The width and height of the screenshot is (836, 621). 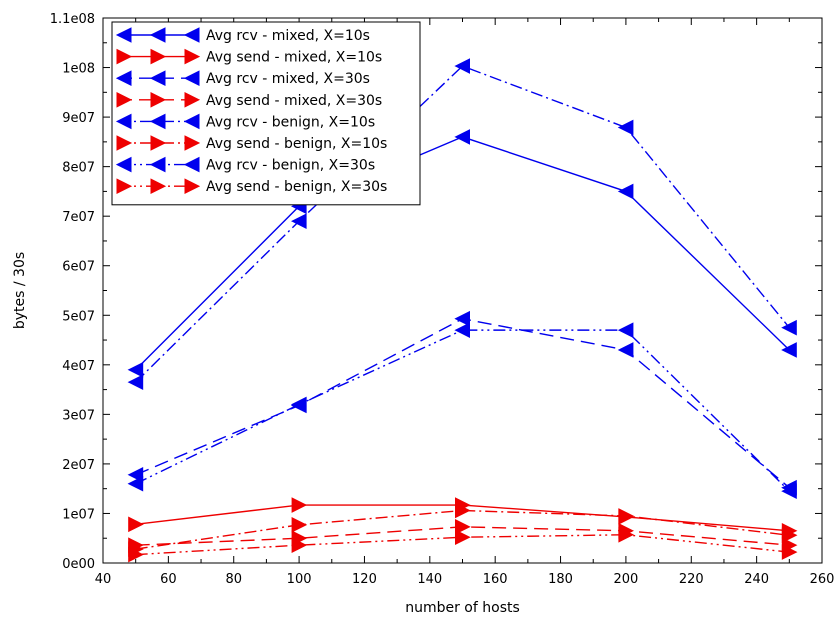 I want to click on legend-item: Avg send - mixed, X=30s, so click(x=249, y=100).